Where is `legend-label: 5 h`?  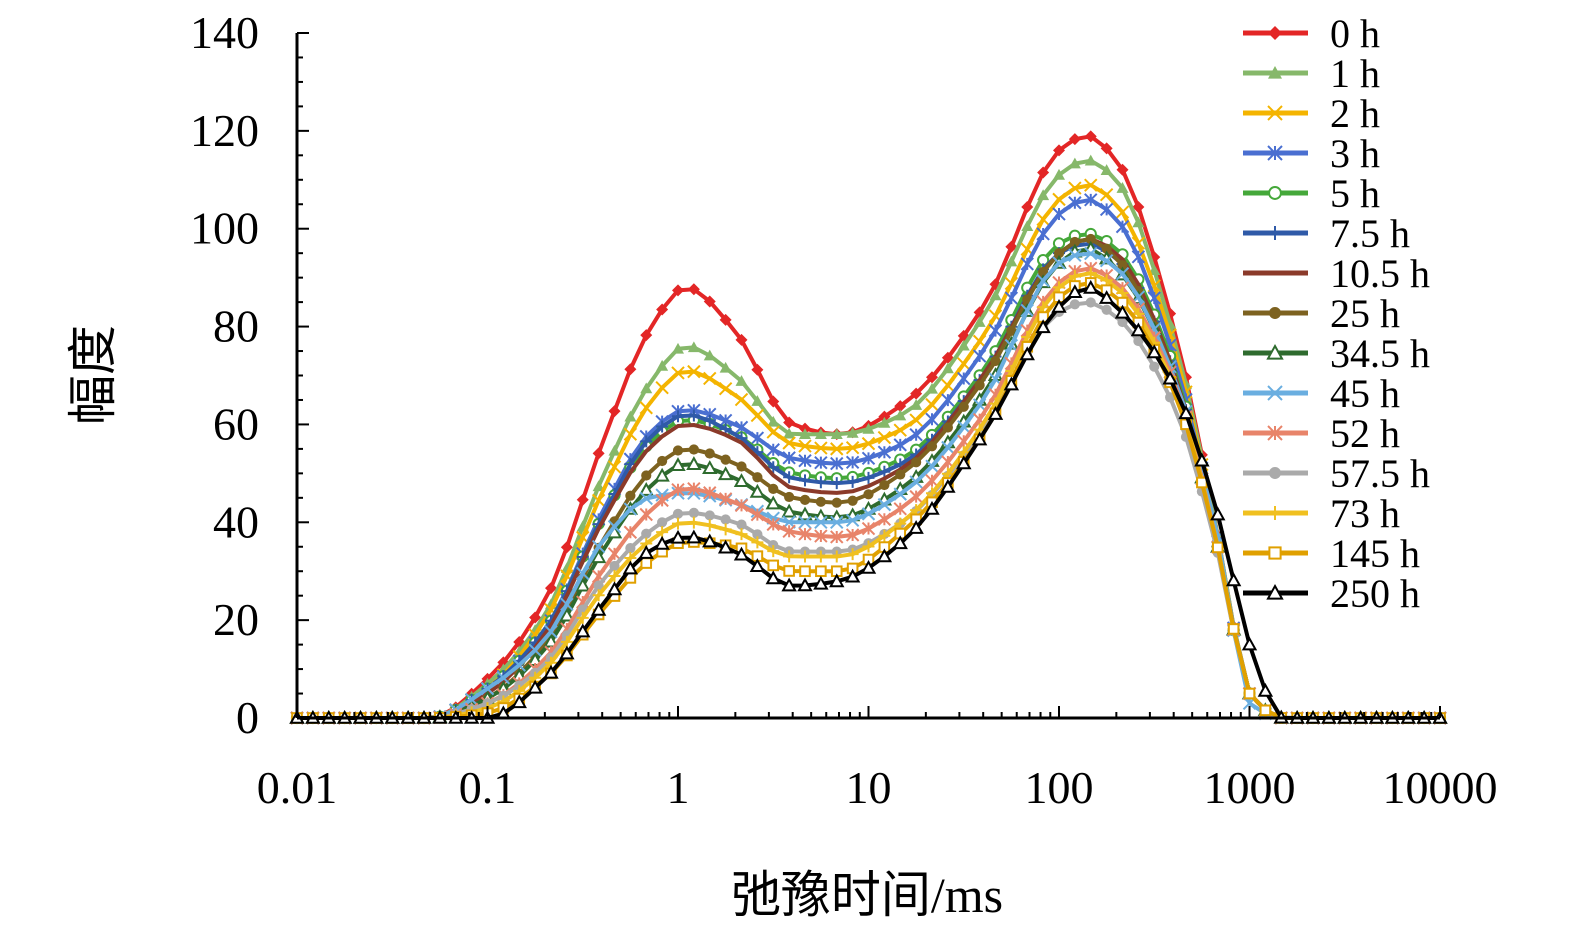
legend-label: 5 h is located at coordinates (1355, 193).